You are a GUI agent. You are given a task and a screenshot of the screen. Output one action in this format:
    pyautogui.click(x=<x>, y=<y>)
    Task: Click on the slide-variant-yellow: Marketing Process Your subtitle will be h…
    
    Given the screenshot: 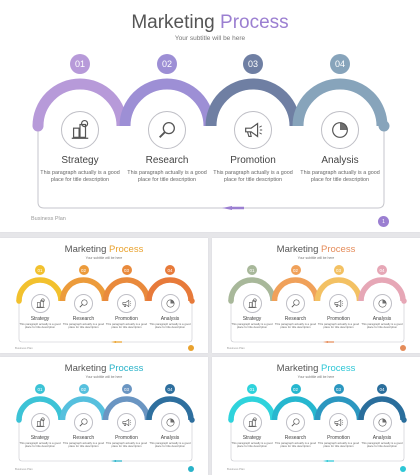 What is the action you would take?
    pyautogui.click(x=104, y=295)
    